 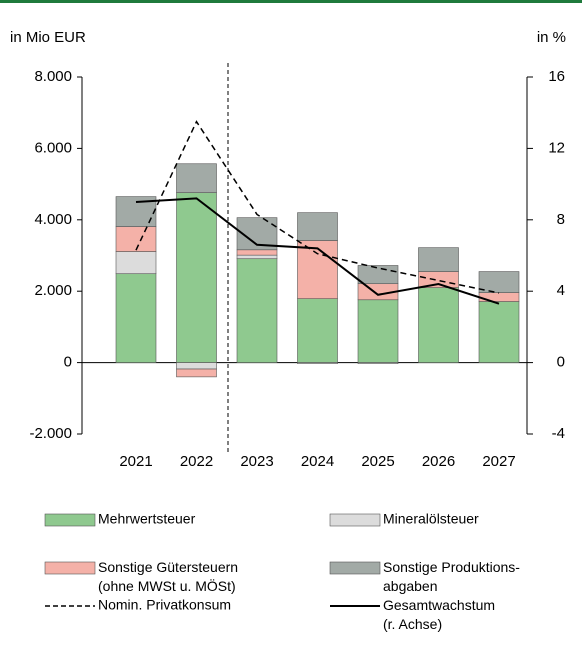 I want to click on top-rule, so click(x=291, y=1).